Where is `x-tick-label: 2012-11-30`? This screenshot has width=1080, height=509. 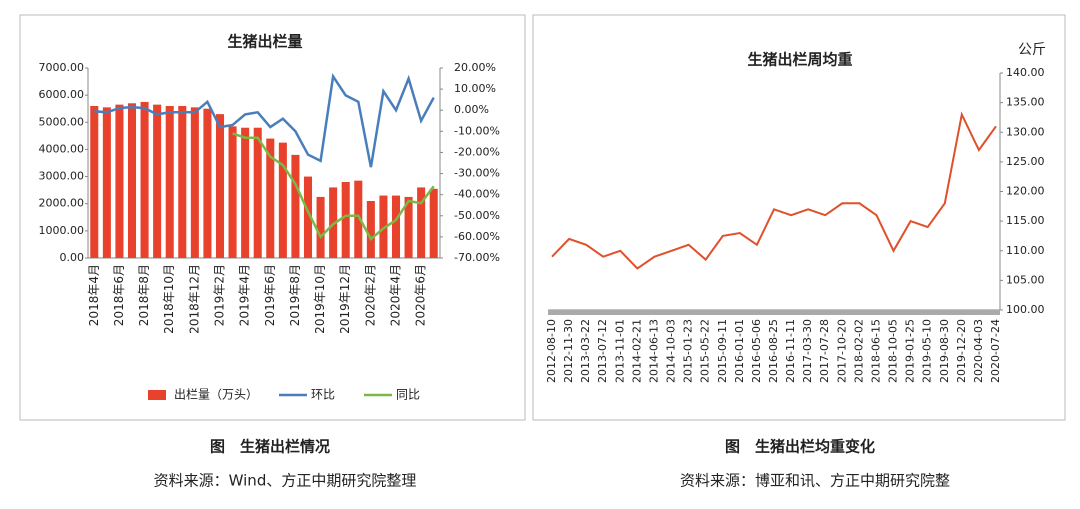
x-tick-label: 2012-11-30 is located at coordinates (568, 351).